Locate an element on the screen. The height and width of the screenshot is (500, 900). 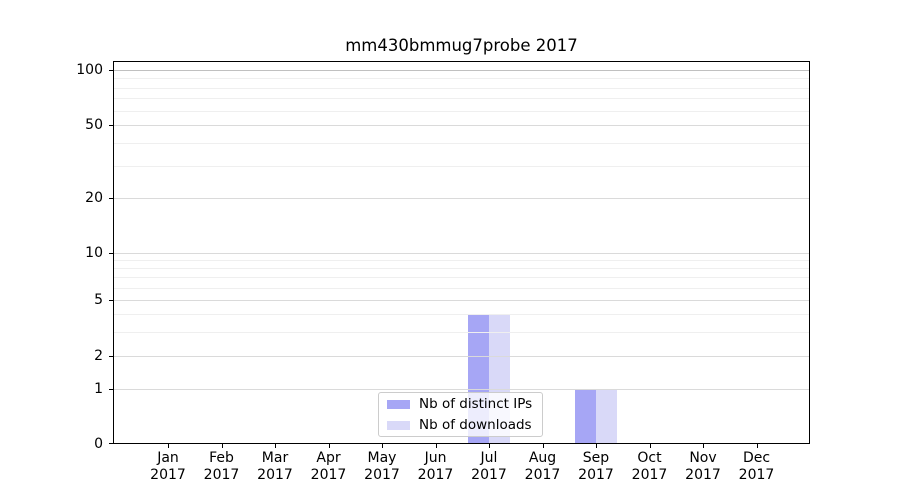
bar-distinct-ips-sep is located at coordinates (585, 416).